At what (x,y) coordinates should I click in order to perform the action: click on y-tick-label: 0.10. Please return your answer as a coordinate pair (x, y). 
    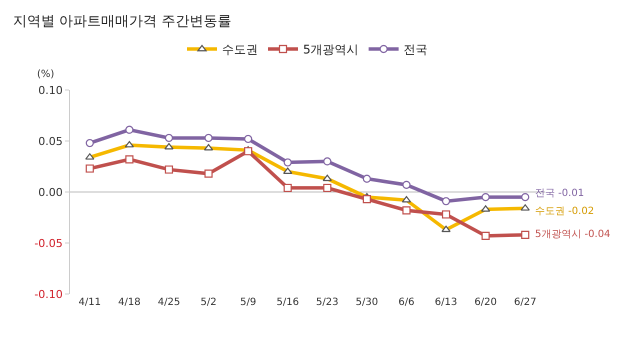
    Looking at the image, I should click on (50, 90).